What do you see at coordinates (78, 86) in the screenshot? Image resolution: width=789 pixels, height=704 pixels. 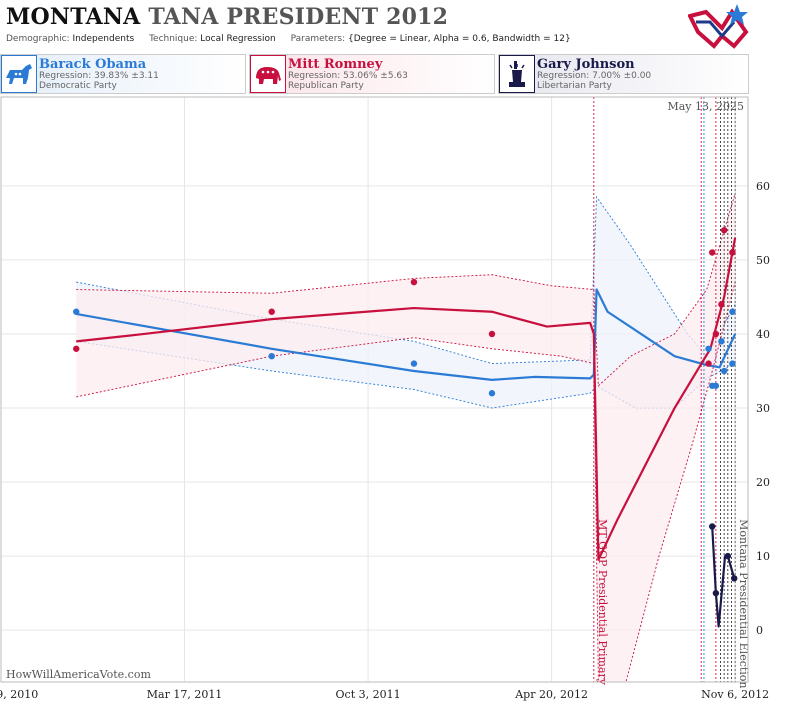 I see `candidate-party: Democratic Party` at bounding box center [78, 86].